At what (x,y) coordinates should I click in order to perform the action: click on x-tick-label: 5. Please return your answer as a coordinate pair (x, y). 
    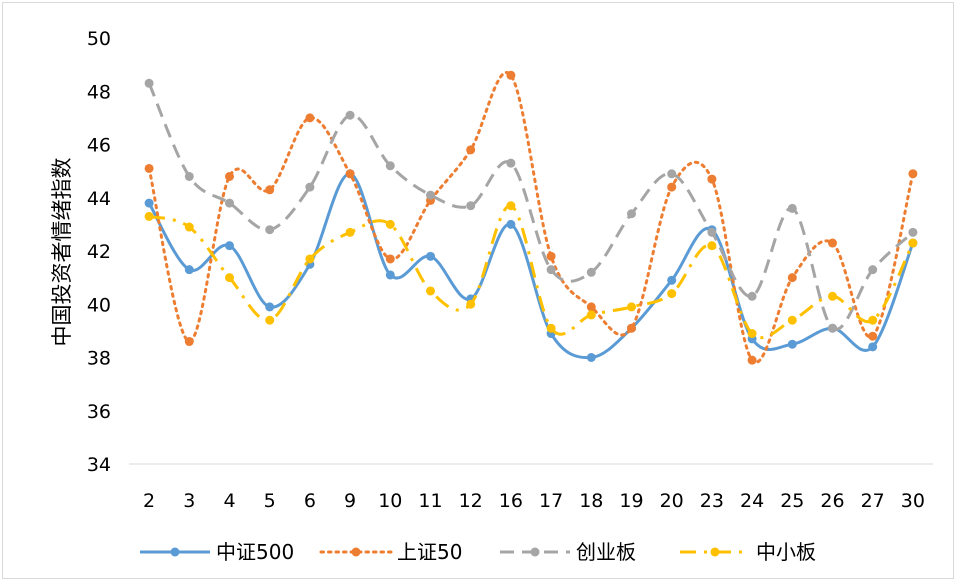
    Looking at the image, I should click on (270, 501).